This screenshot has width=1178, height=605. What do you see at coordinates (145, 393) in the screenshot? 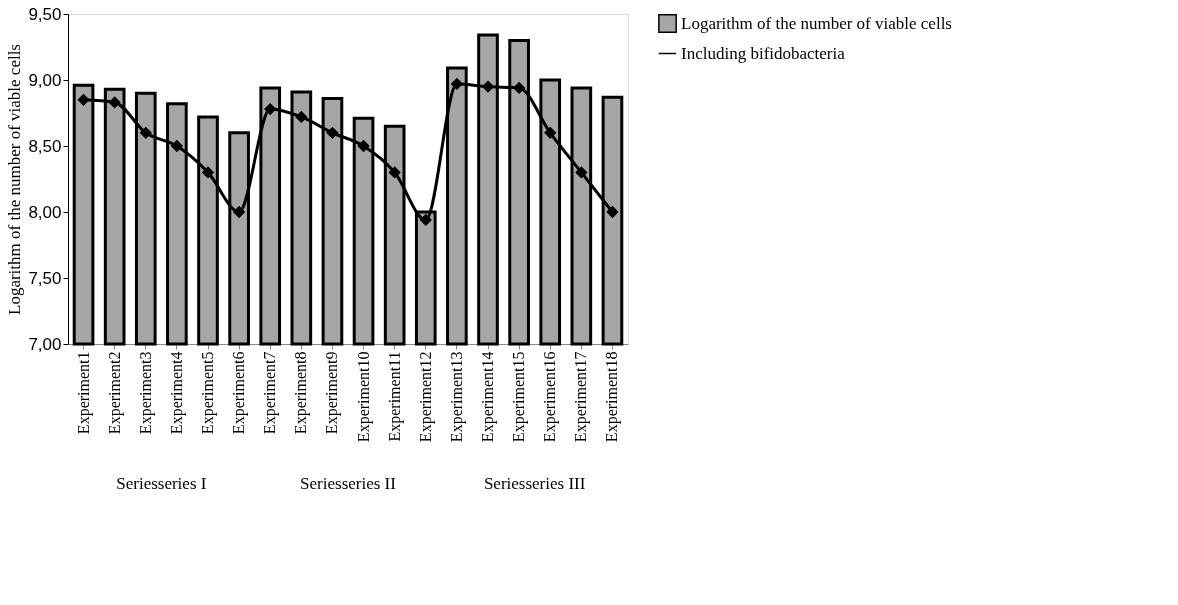
I see `x-tick-label: Experiment3` at bounding box center [145, 393].